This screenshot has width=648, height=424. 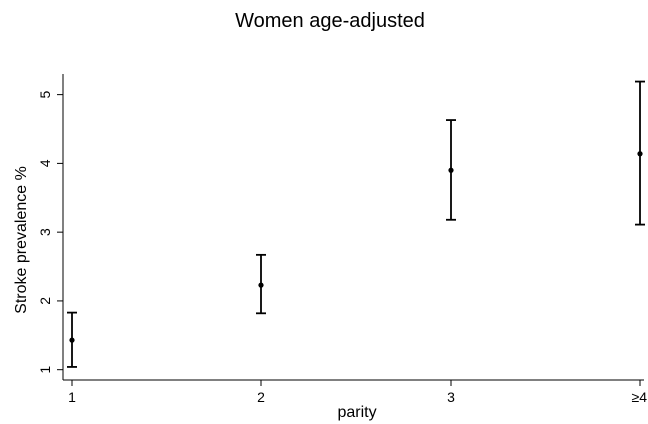 I want to click on y-tick-label: 3, so click(x=45, y=232).